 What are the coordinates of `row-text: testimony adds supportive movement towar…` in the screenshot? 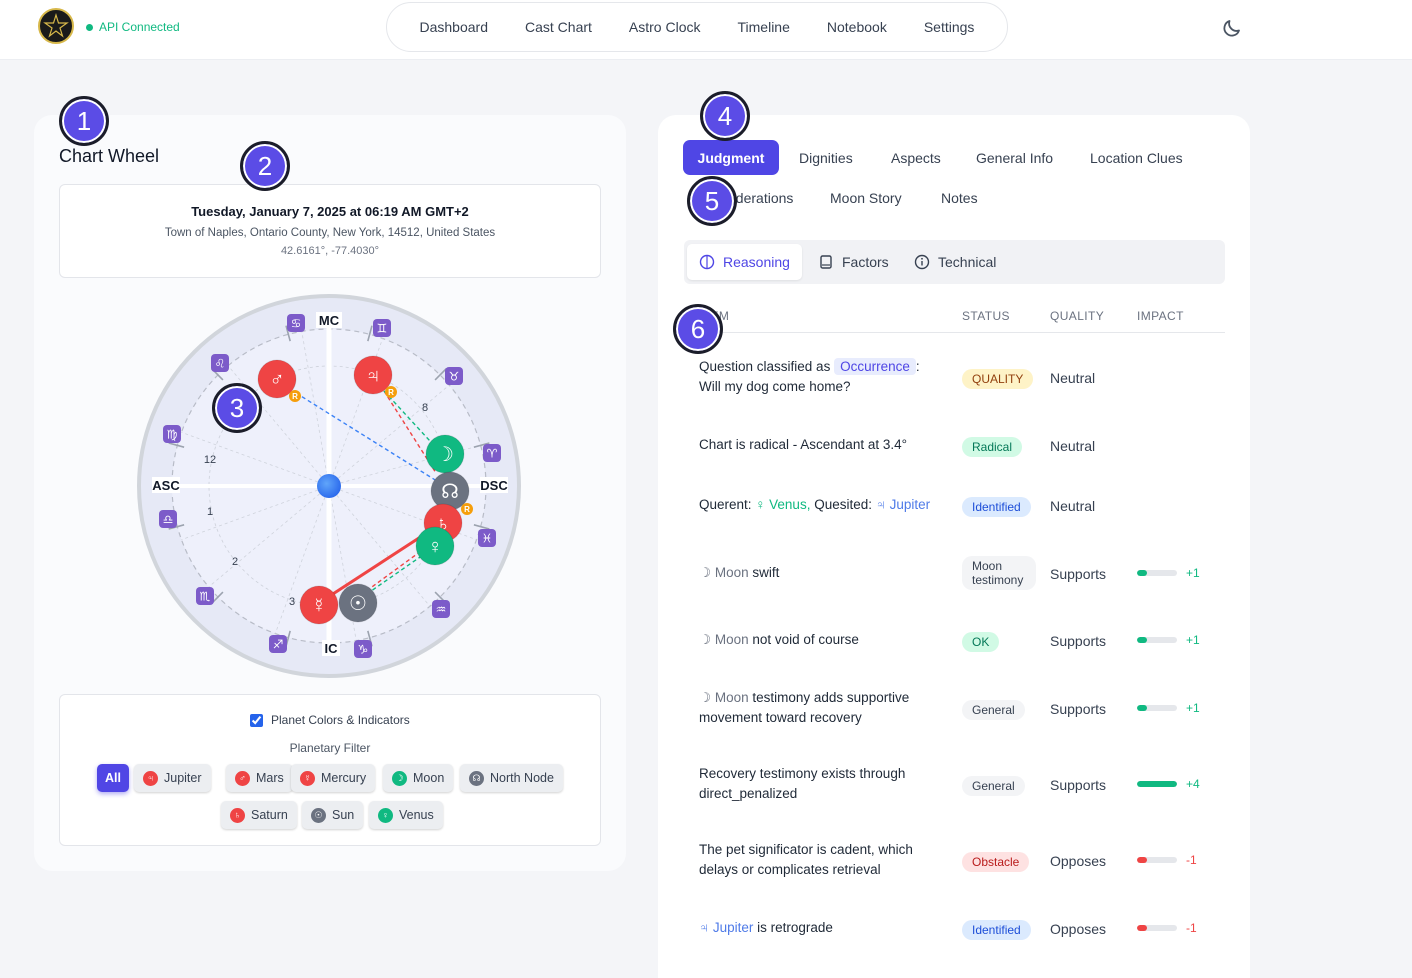 It's located at (804, 707).